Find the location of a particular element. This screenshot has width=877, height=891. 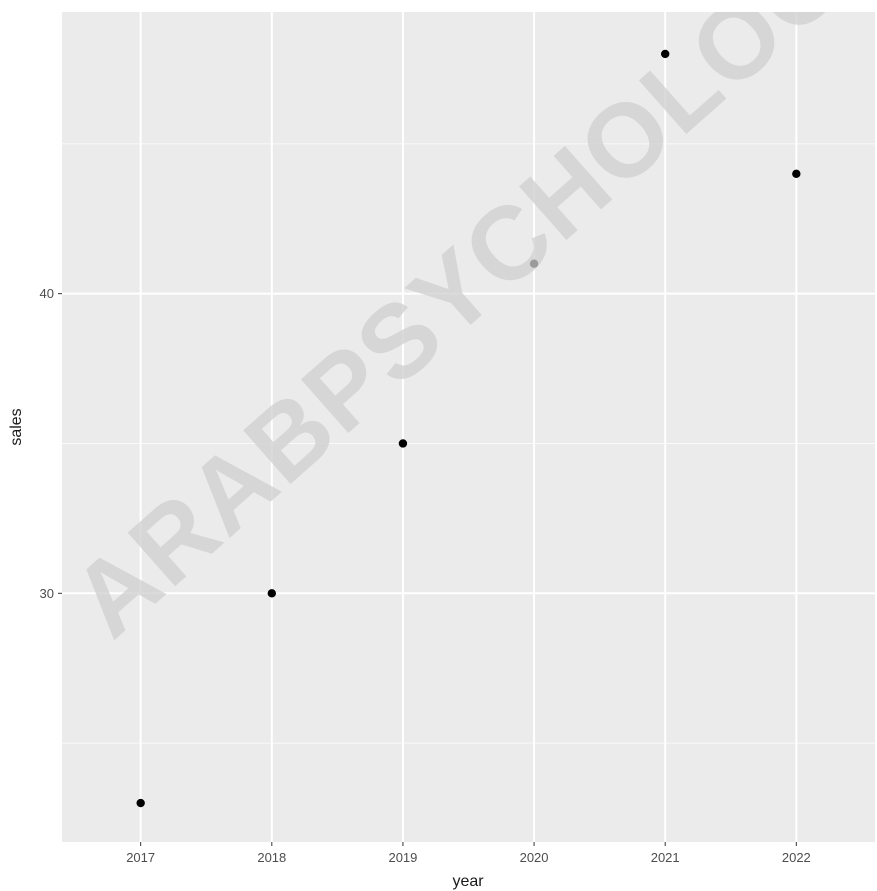

x-tick-label: 2017 is located at coordinates (140, 857).